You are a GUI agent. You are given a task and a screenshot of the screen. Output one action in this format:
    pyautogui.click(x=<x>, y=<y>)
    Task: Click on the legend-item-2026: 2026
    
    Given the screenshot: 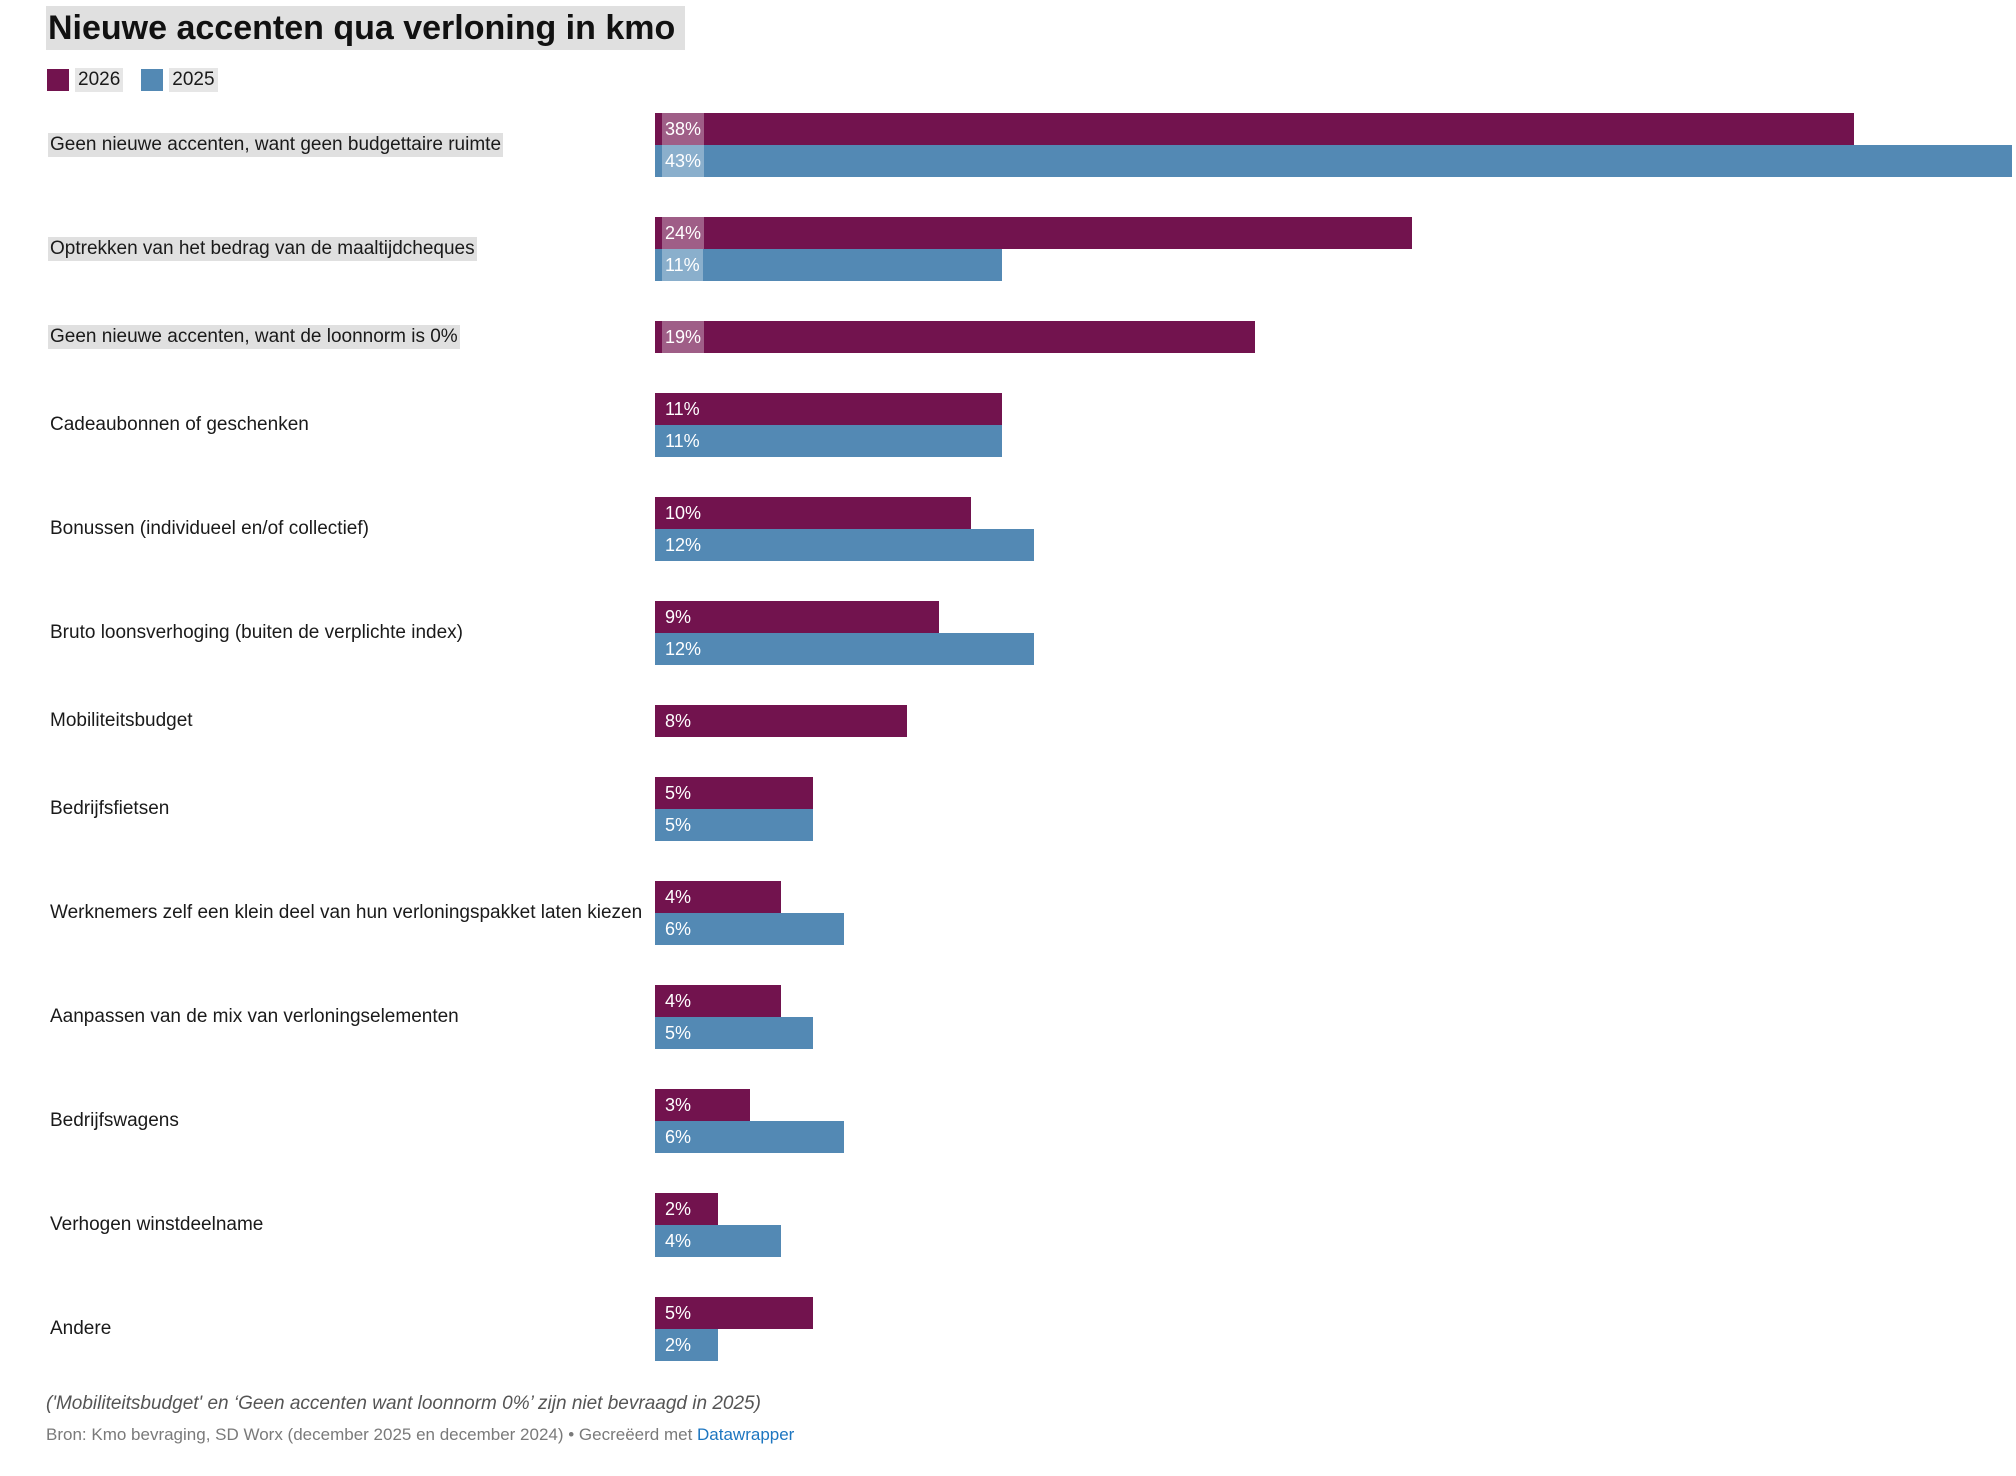 What is the action you would take?
    pyautogui.click(x=85, y=80)
    